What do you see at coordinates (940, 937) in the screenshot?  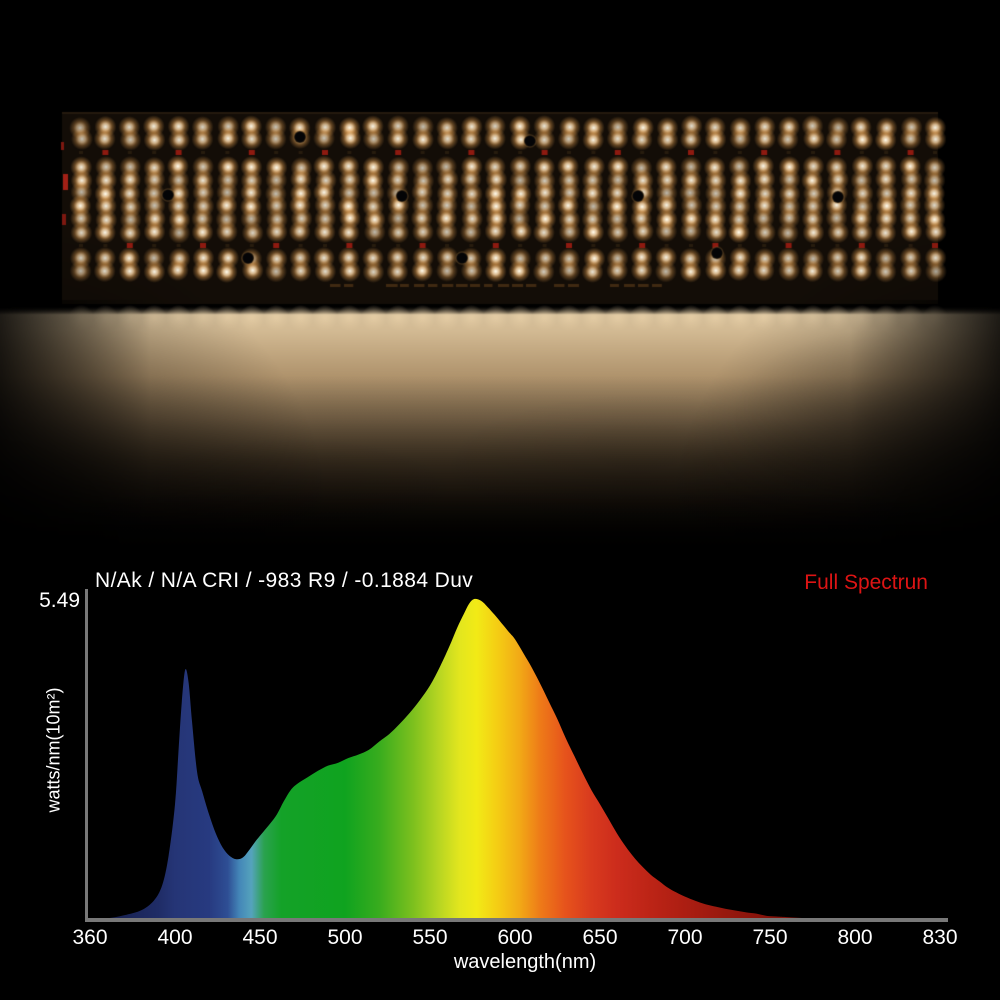 I see `x-tick-label: 830` at bounding box center [940, 937].